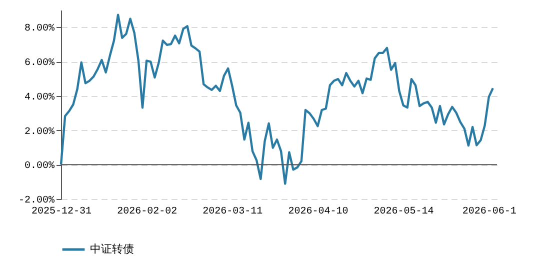 The height and width of the screenshot is (265, 537). What do you see at coordinates (61, 212) in the screenshot?
I see `x-tick-label: 2025-12-31` at bounding box center [61, 212].